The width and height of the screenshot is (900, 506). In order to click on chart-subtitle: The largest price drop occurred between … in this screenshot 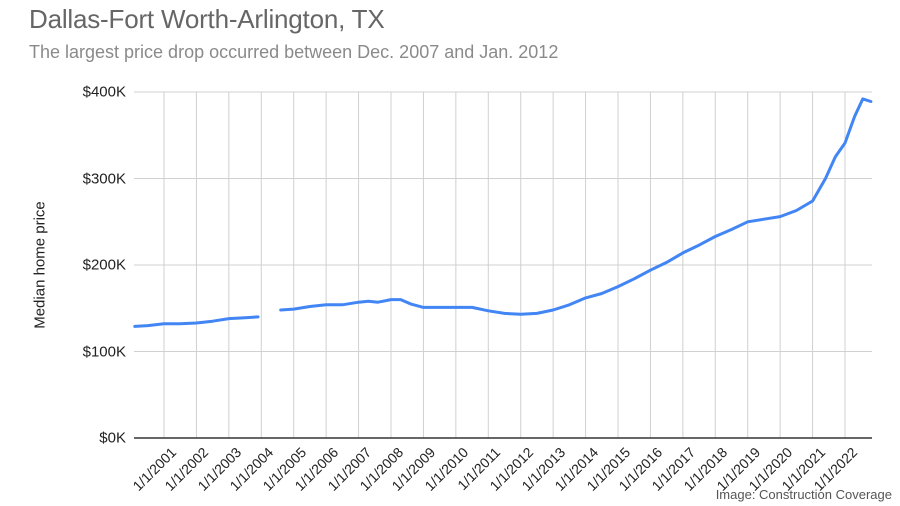, I will do `click(294, 52)`.